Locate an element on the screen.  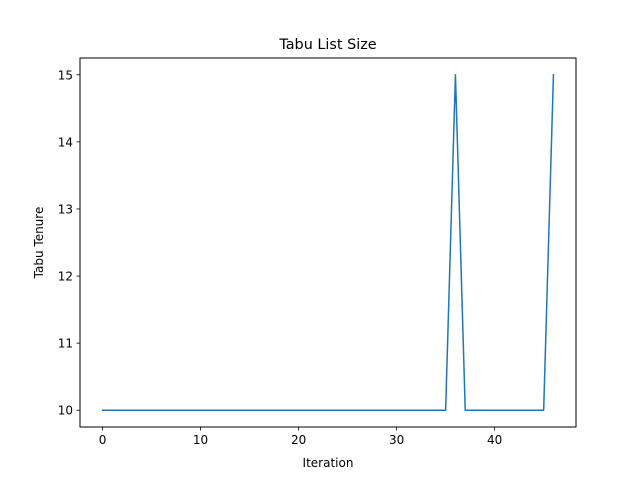
x-axis-ticks: 0 10 20 30 40 is located at coordinates (300, 437).